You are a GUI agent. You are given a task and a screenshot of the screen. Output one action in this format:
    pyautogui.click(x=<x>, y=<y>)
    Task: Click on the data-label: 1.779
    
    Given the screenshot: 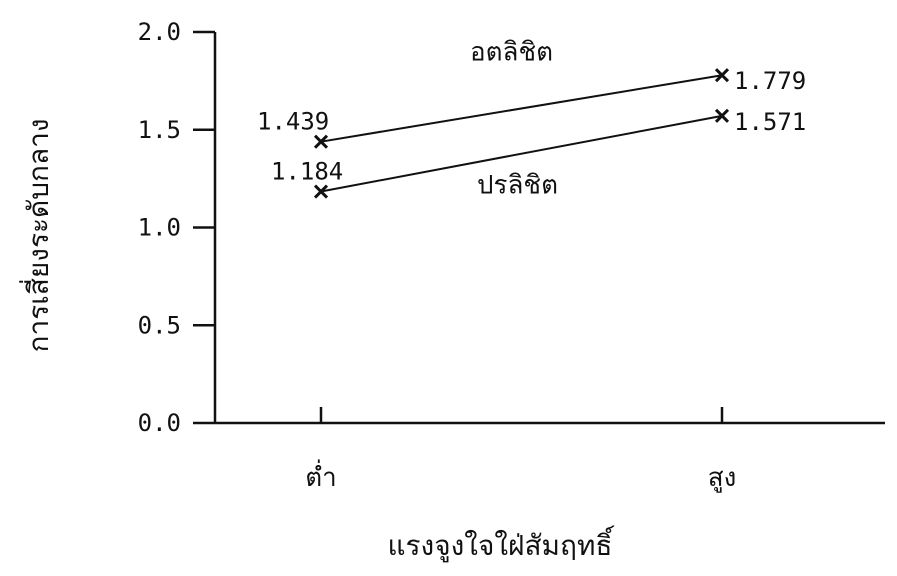 What is the action you would take?
    pyautogui.click(x=770, y=81)
    